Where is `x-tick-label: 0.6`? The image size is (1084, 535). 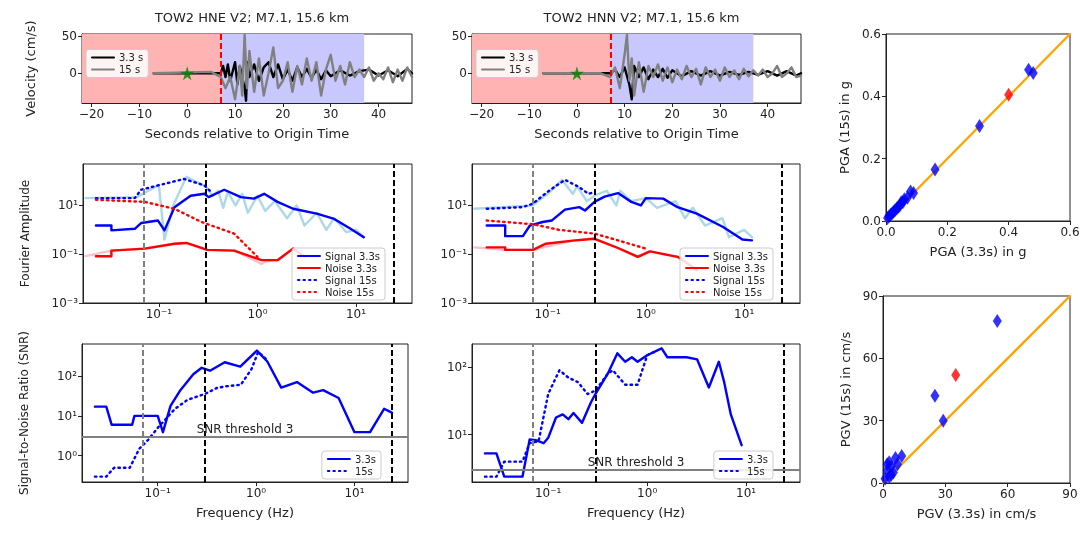
x-tick-label: 0.6 is located at coordinates (1070, 232).